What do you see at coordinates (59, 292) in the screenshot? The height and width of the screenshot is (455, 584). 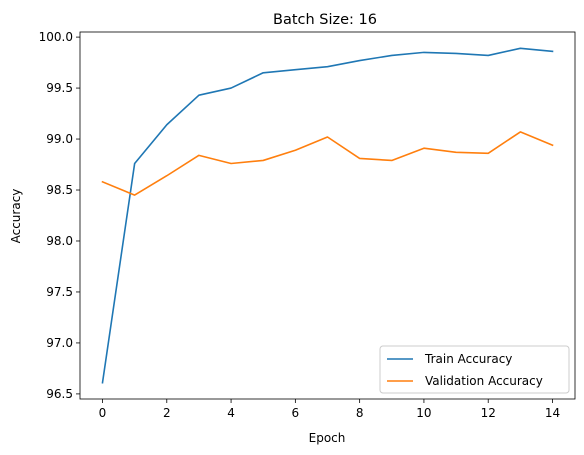 I see `y-tick-label: 97.5` at bounding box center [59, 292].